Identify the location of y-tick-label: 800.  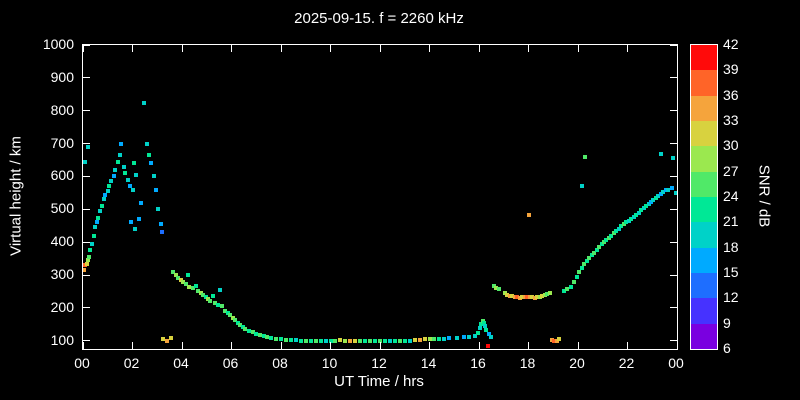
(62, 109).